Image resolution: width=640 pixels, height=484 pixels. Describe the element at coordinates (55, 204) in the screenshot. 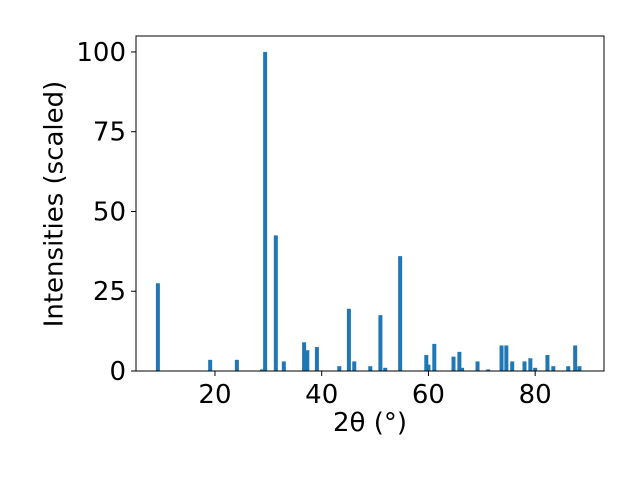

I see `y-axis-label: Intensities (scaled)` at that location.